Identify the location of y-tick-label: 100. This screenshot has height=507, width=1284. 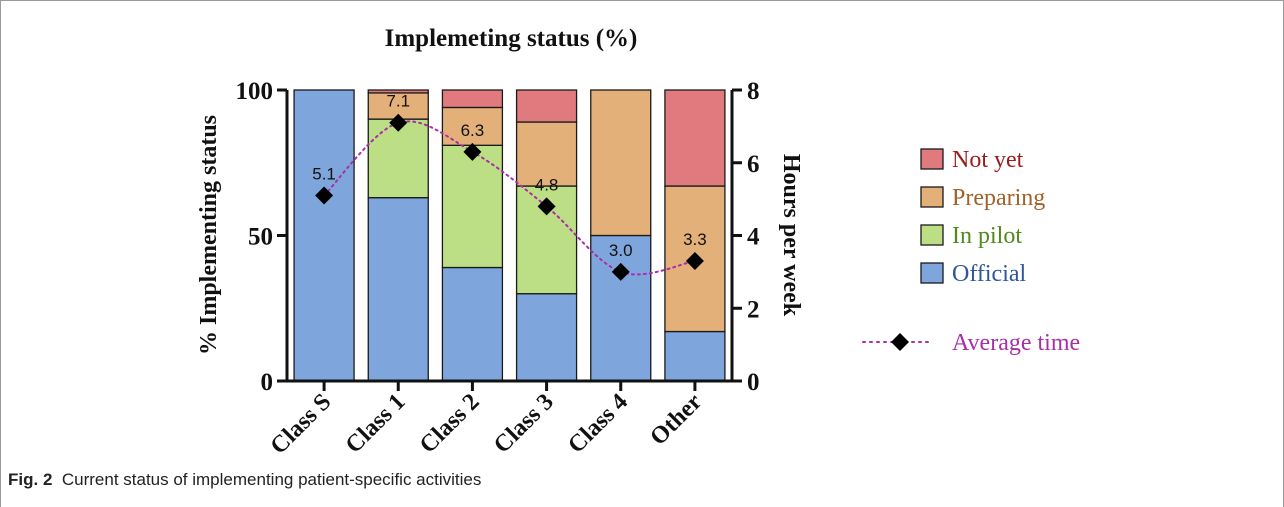
(255, 91).